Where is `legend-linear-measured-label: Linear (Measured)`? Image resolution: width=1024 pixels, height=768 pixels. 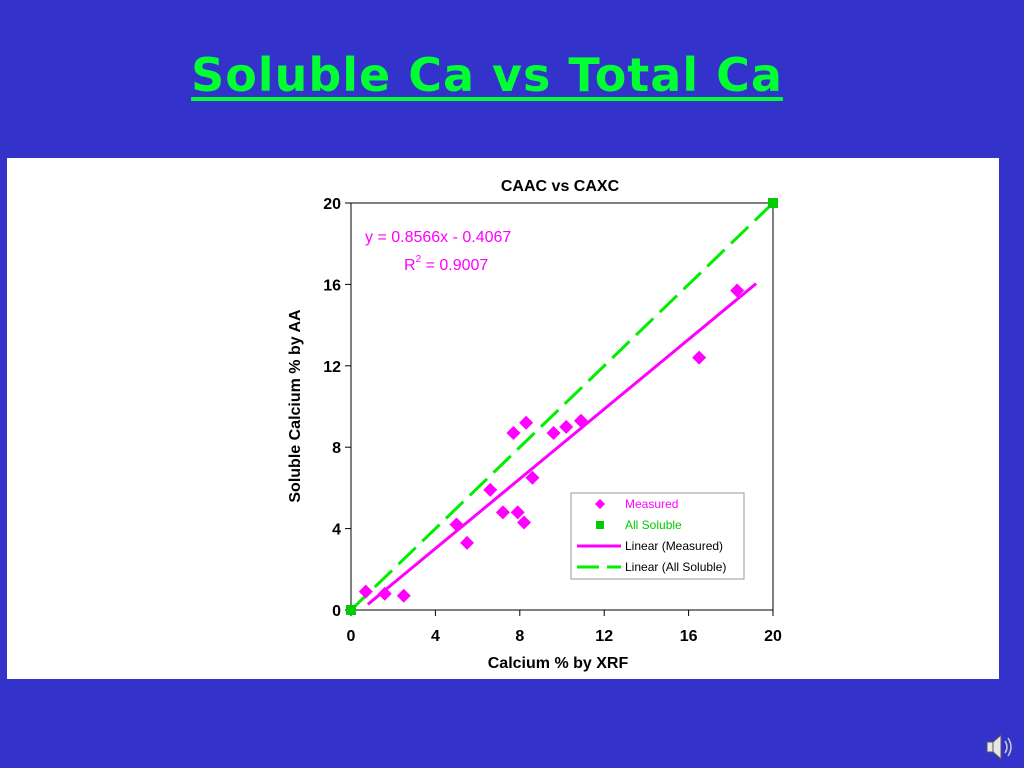
legend-linear-measured-label: Linear (Measured) is located at coordinates (674, 546).